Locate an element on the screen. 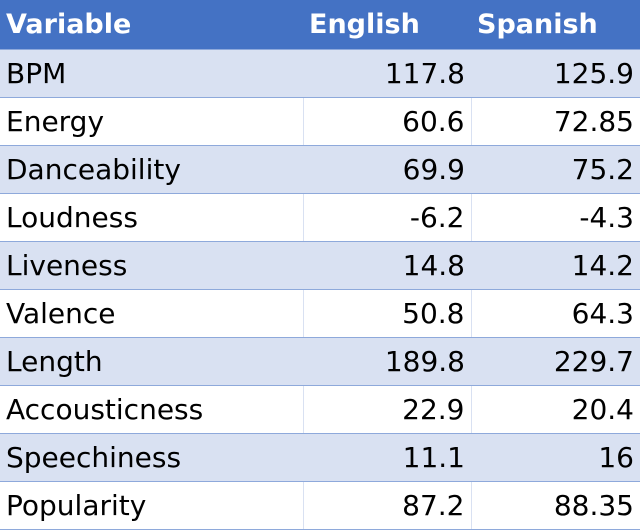 This screenshot has width=640, height=530. table-row: Accousticness 22.9 20.4 is located at coordinates (320, 409).